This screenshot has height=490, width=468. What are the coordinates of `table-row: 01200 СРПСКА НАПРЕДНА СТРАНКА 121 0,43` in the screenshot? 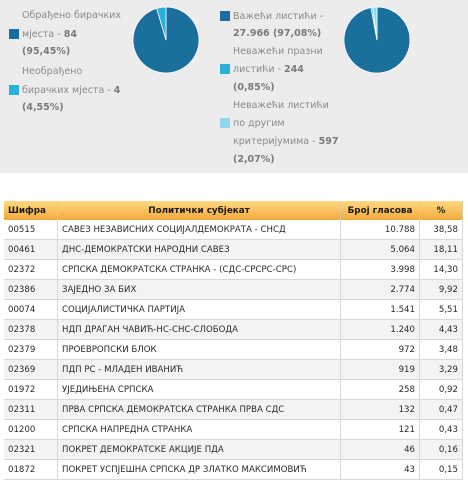 It's located at (233, 429).